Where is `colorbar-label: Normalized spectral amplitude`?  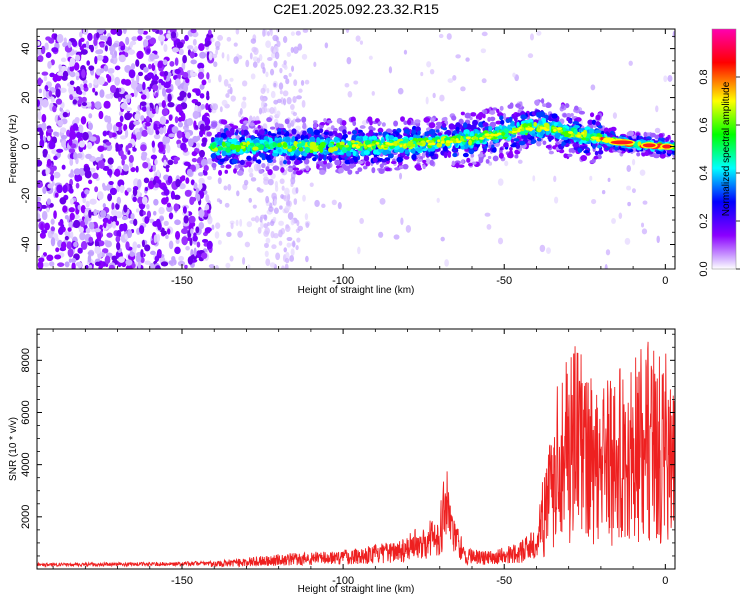
colorbar-label: Normalized spectral amplitude is located at coordinates (726, 148).